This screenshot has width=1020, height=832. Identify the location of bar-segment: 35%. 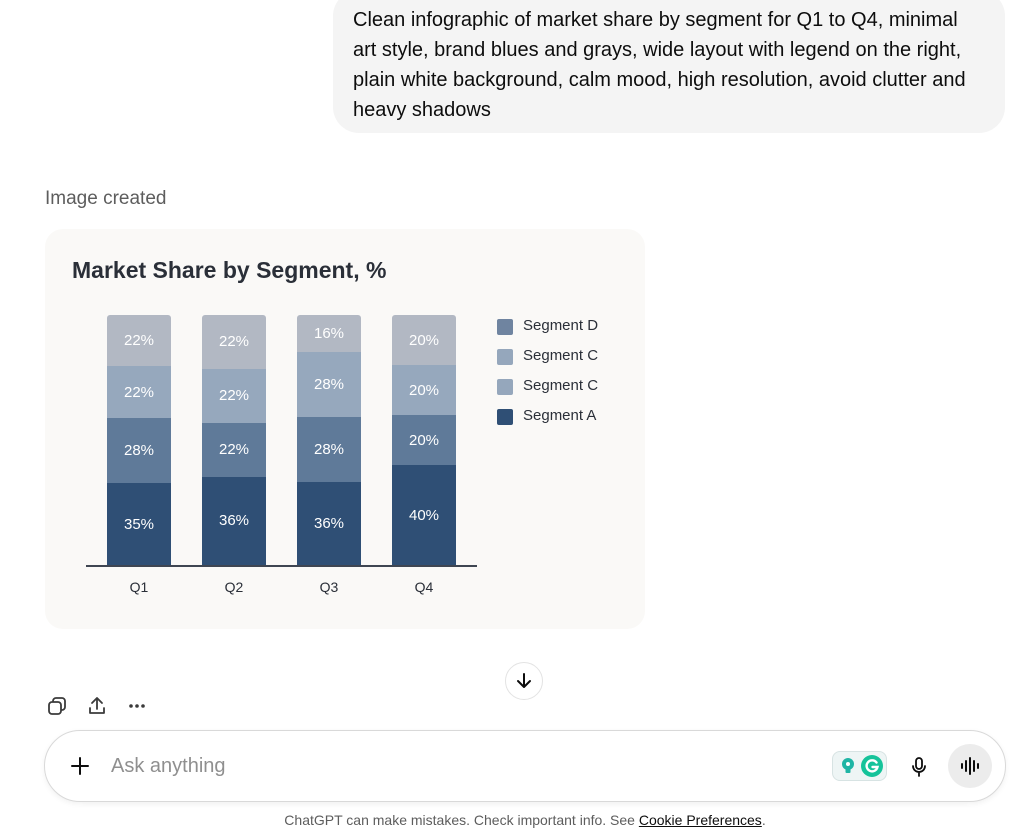
(139, 524).